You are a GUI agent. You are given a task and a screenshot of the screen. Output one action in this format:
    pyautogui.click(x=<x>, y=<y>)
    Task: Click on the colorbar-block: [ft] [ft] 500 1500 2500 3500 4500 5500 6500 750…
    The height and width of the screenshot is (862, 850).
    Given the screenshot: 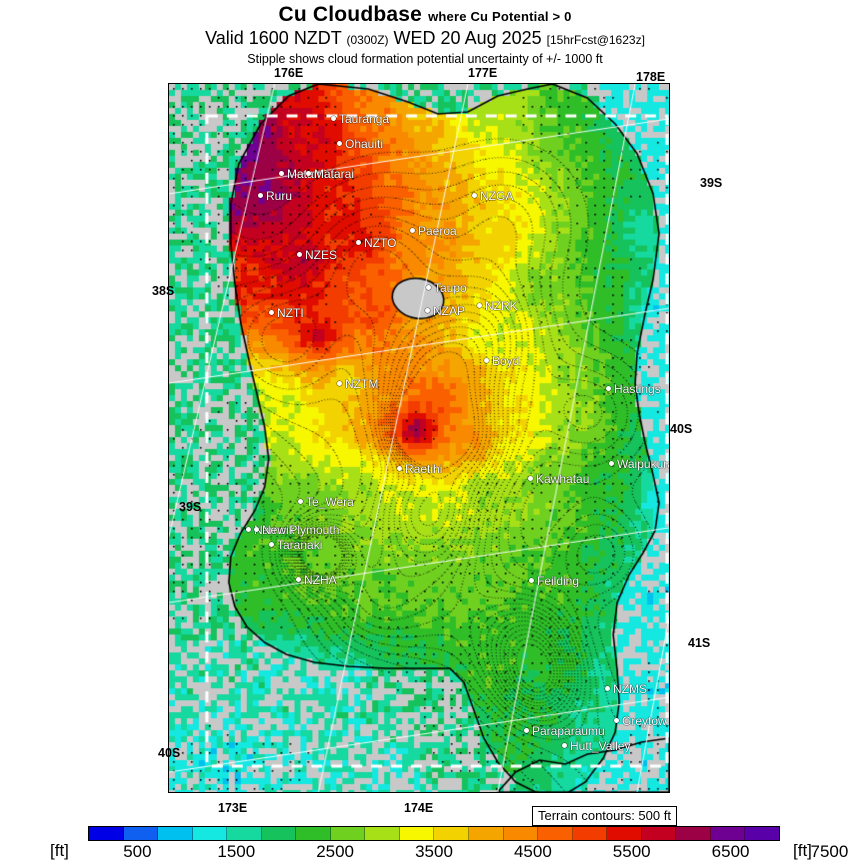 What is the action you would take?
    pyautogui.click(x=425, y=842)
    